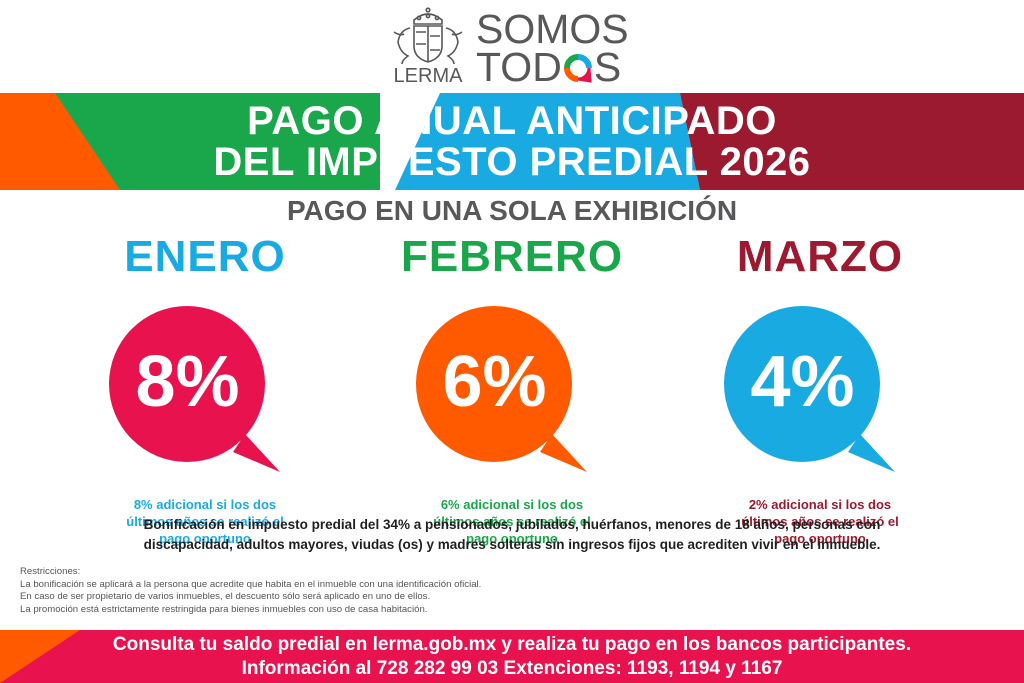  Describe the element at coordinates (512, 210) in the screenshot. I see `payment-subtitle: PAGO EN UNA SOLA EXHIBICIÓN` at that location.